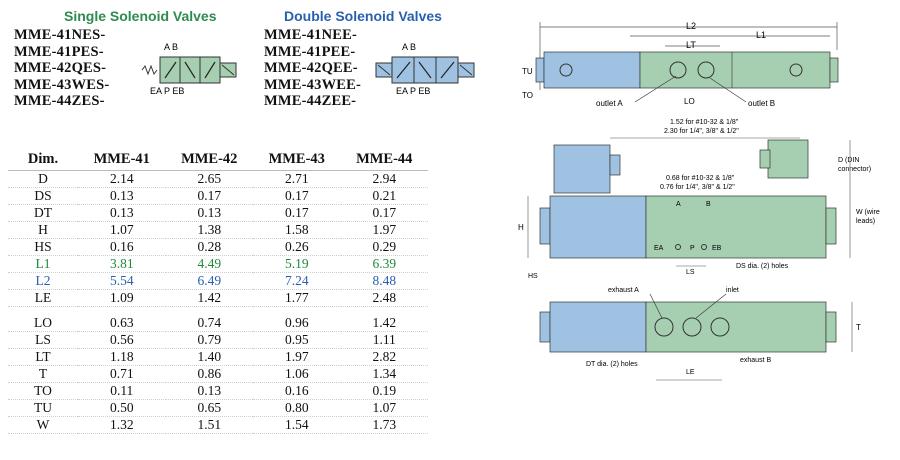 The width and height of the screenshot is (900, 460). Describe the element at coordinates (122, 281) in the screenshot. I see `value-cell: 5.54` at that location.